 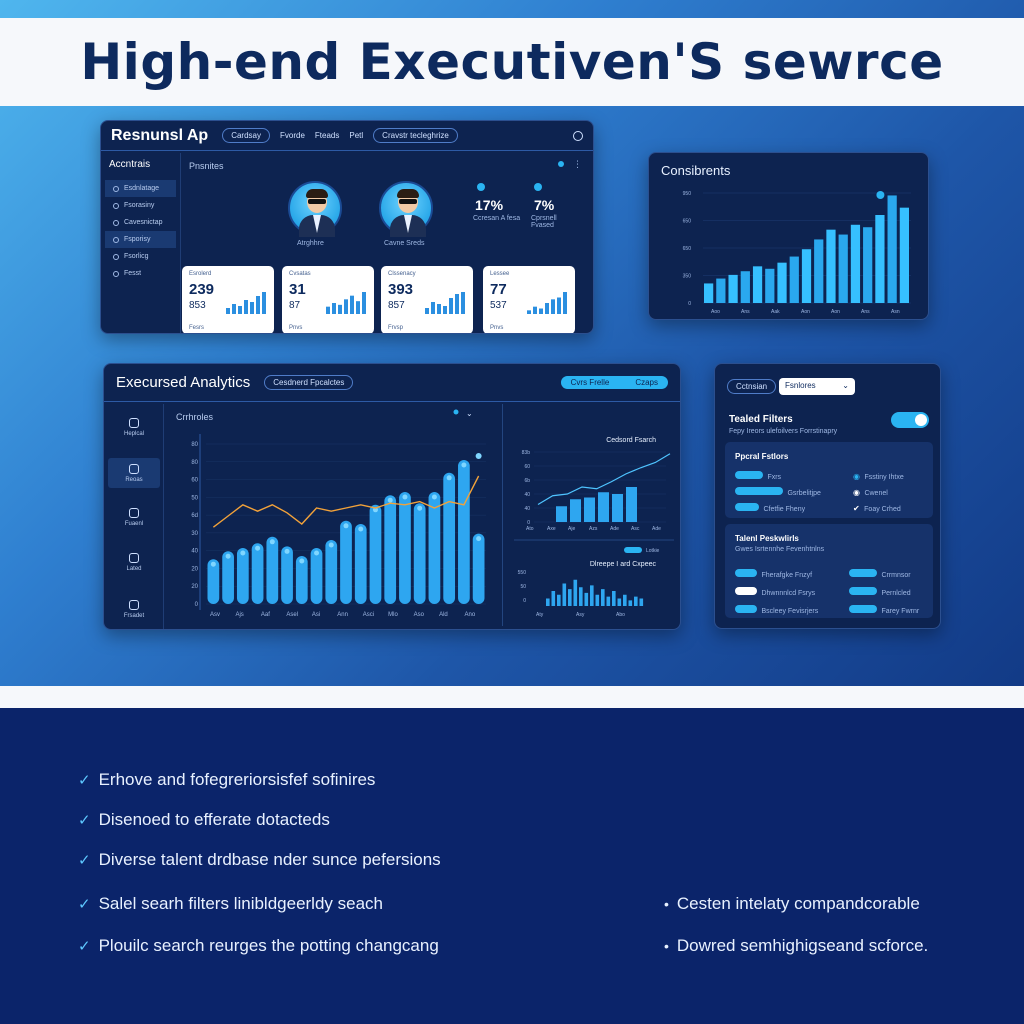 I want to click on filters-toggle, so click(x=910, y=420).